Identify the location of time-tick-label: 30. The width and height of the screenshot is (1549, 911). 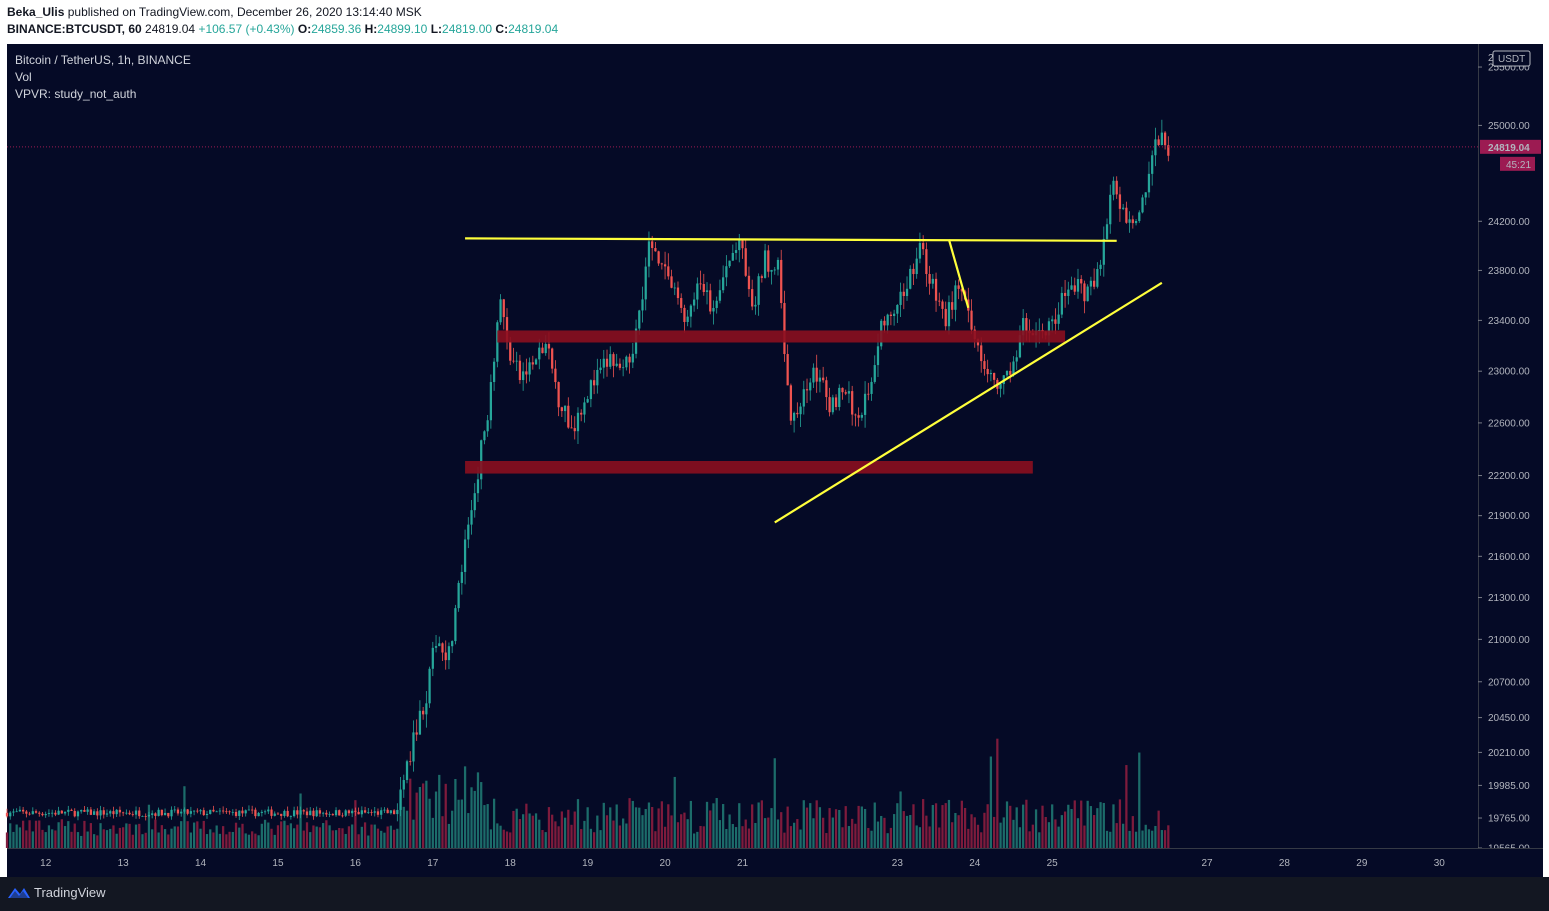
(1440, 863).